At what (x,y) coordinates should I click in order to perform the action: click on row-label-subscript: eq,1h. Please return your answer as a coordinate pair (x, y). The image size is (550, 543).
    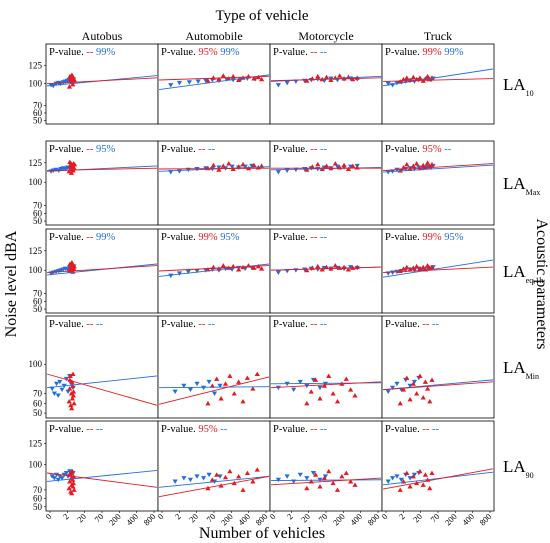
    Looking at the image, I should click on (535, 280).